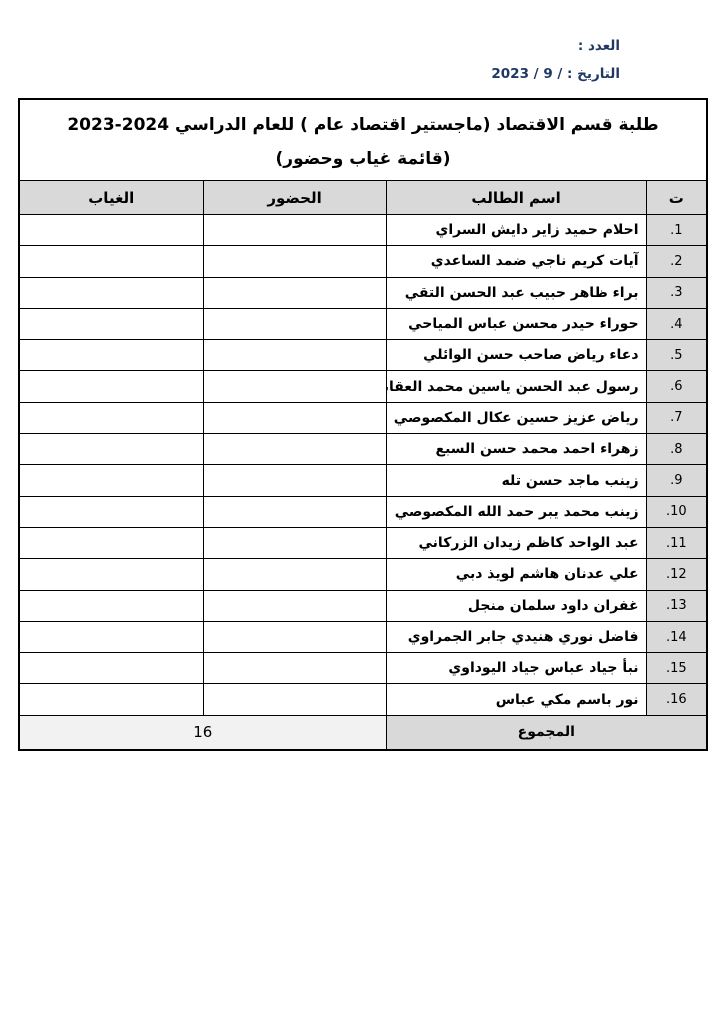 Image resolution: width=724 pixels, height=1024 pixels. Describe the element at coordinates (676, 605) in the screenshot. I see `row-number-cell: 13.` at that location.